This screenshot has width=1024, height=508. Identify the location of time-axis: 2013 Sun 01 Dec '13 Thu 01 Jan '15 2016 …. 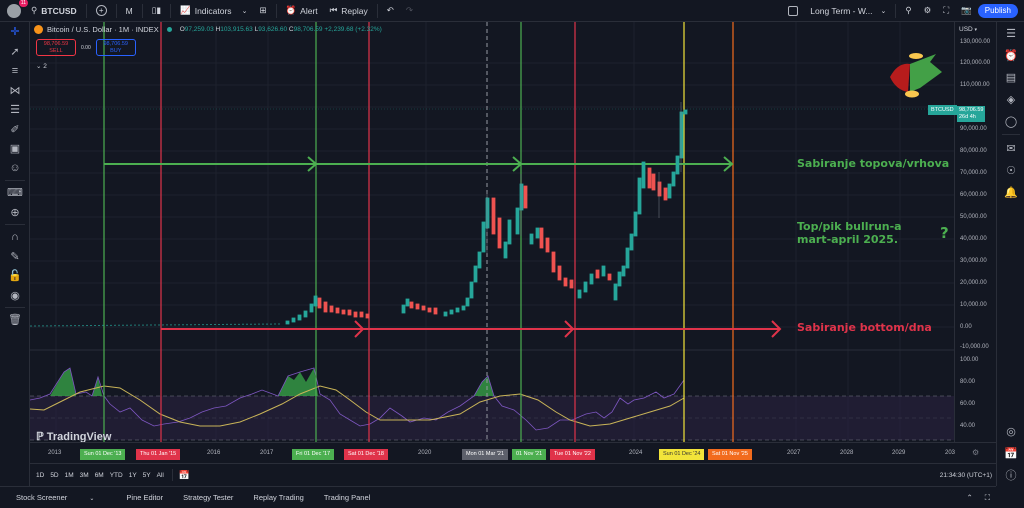
(513, 452).